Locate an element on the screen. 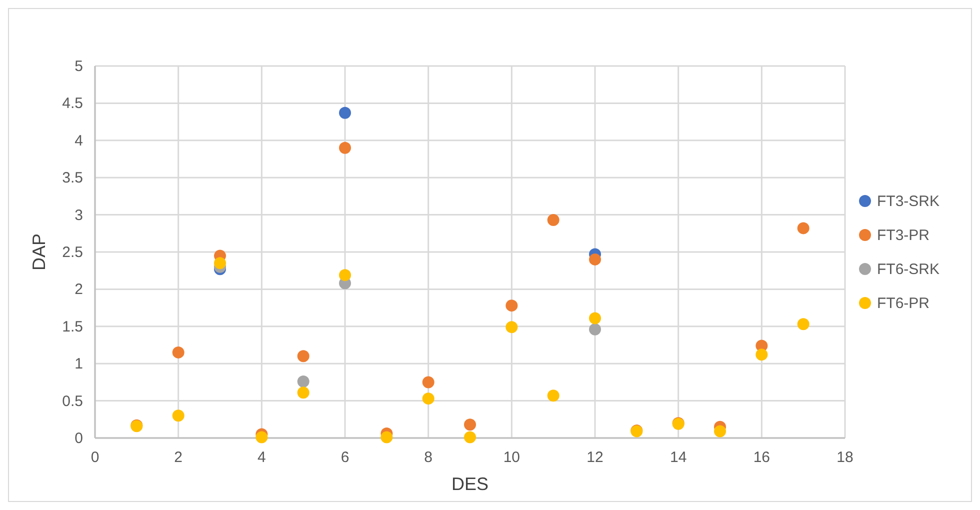 Image resolution: width=980 pixels, height=510 pixels. legend-label: FT3-PR is located at coordinates (903, 235).